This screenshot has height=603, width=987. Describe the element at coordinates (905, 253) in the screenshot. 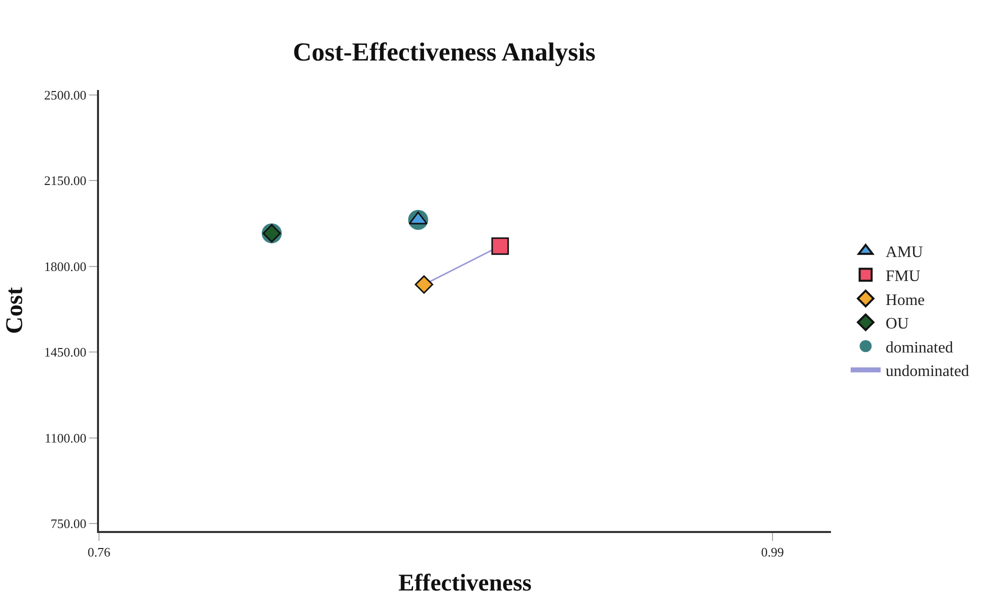

I see `legend-label: AMU` at that location.